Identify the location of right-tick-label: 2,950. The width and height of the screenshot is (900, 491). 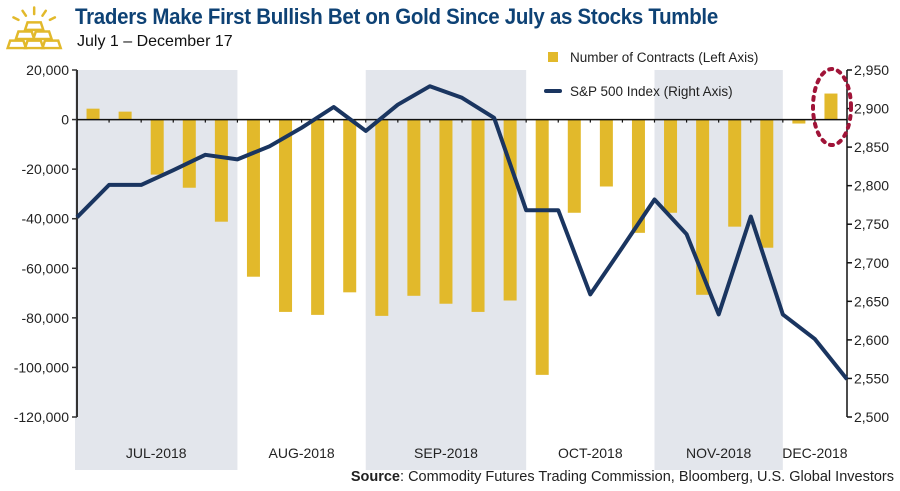
(871, 70).